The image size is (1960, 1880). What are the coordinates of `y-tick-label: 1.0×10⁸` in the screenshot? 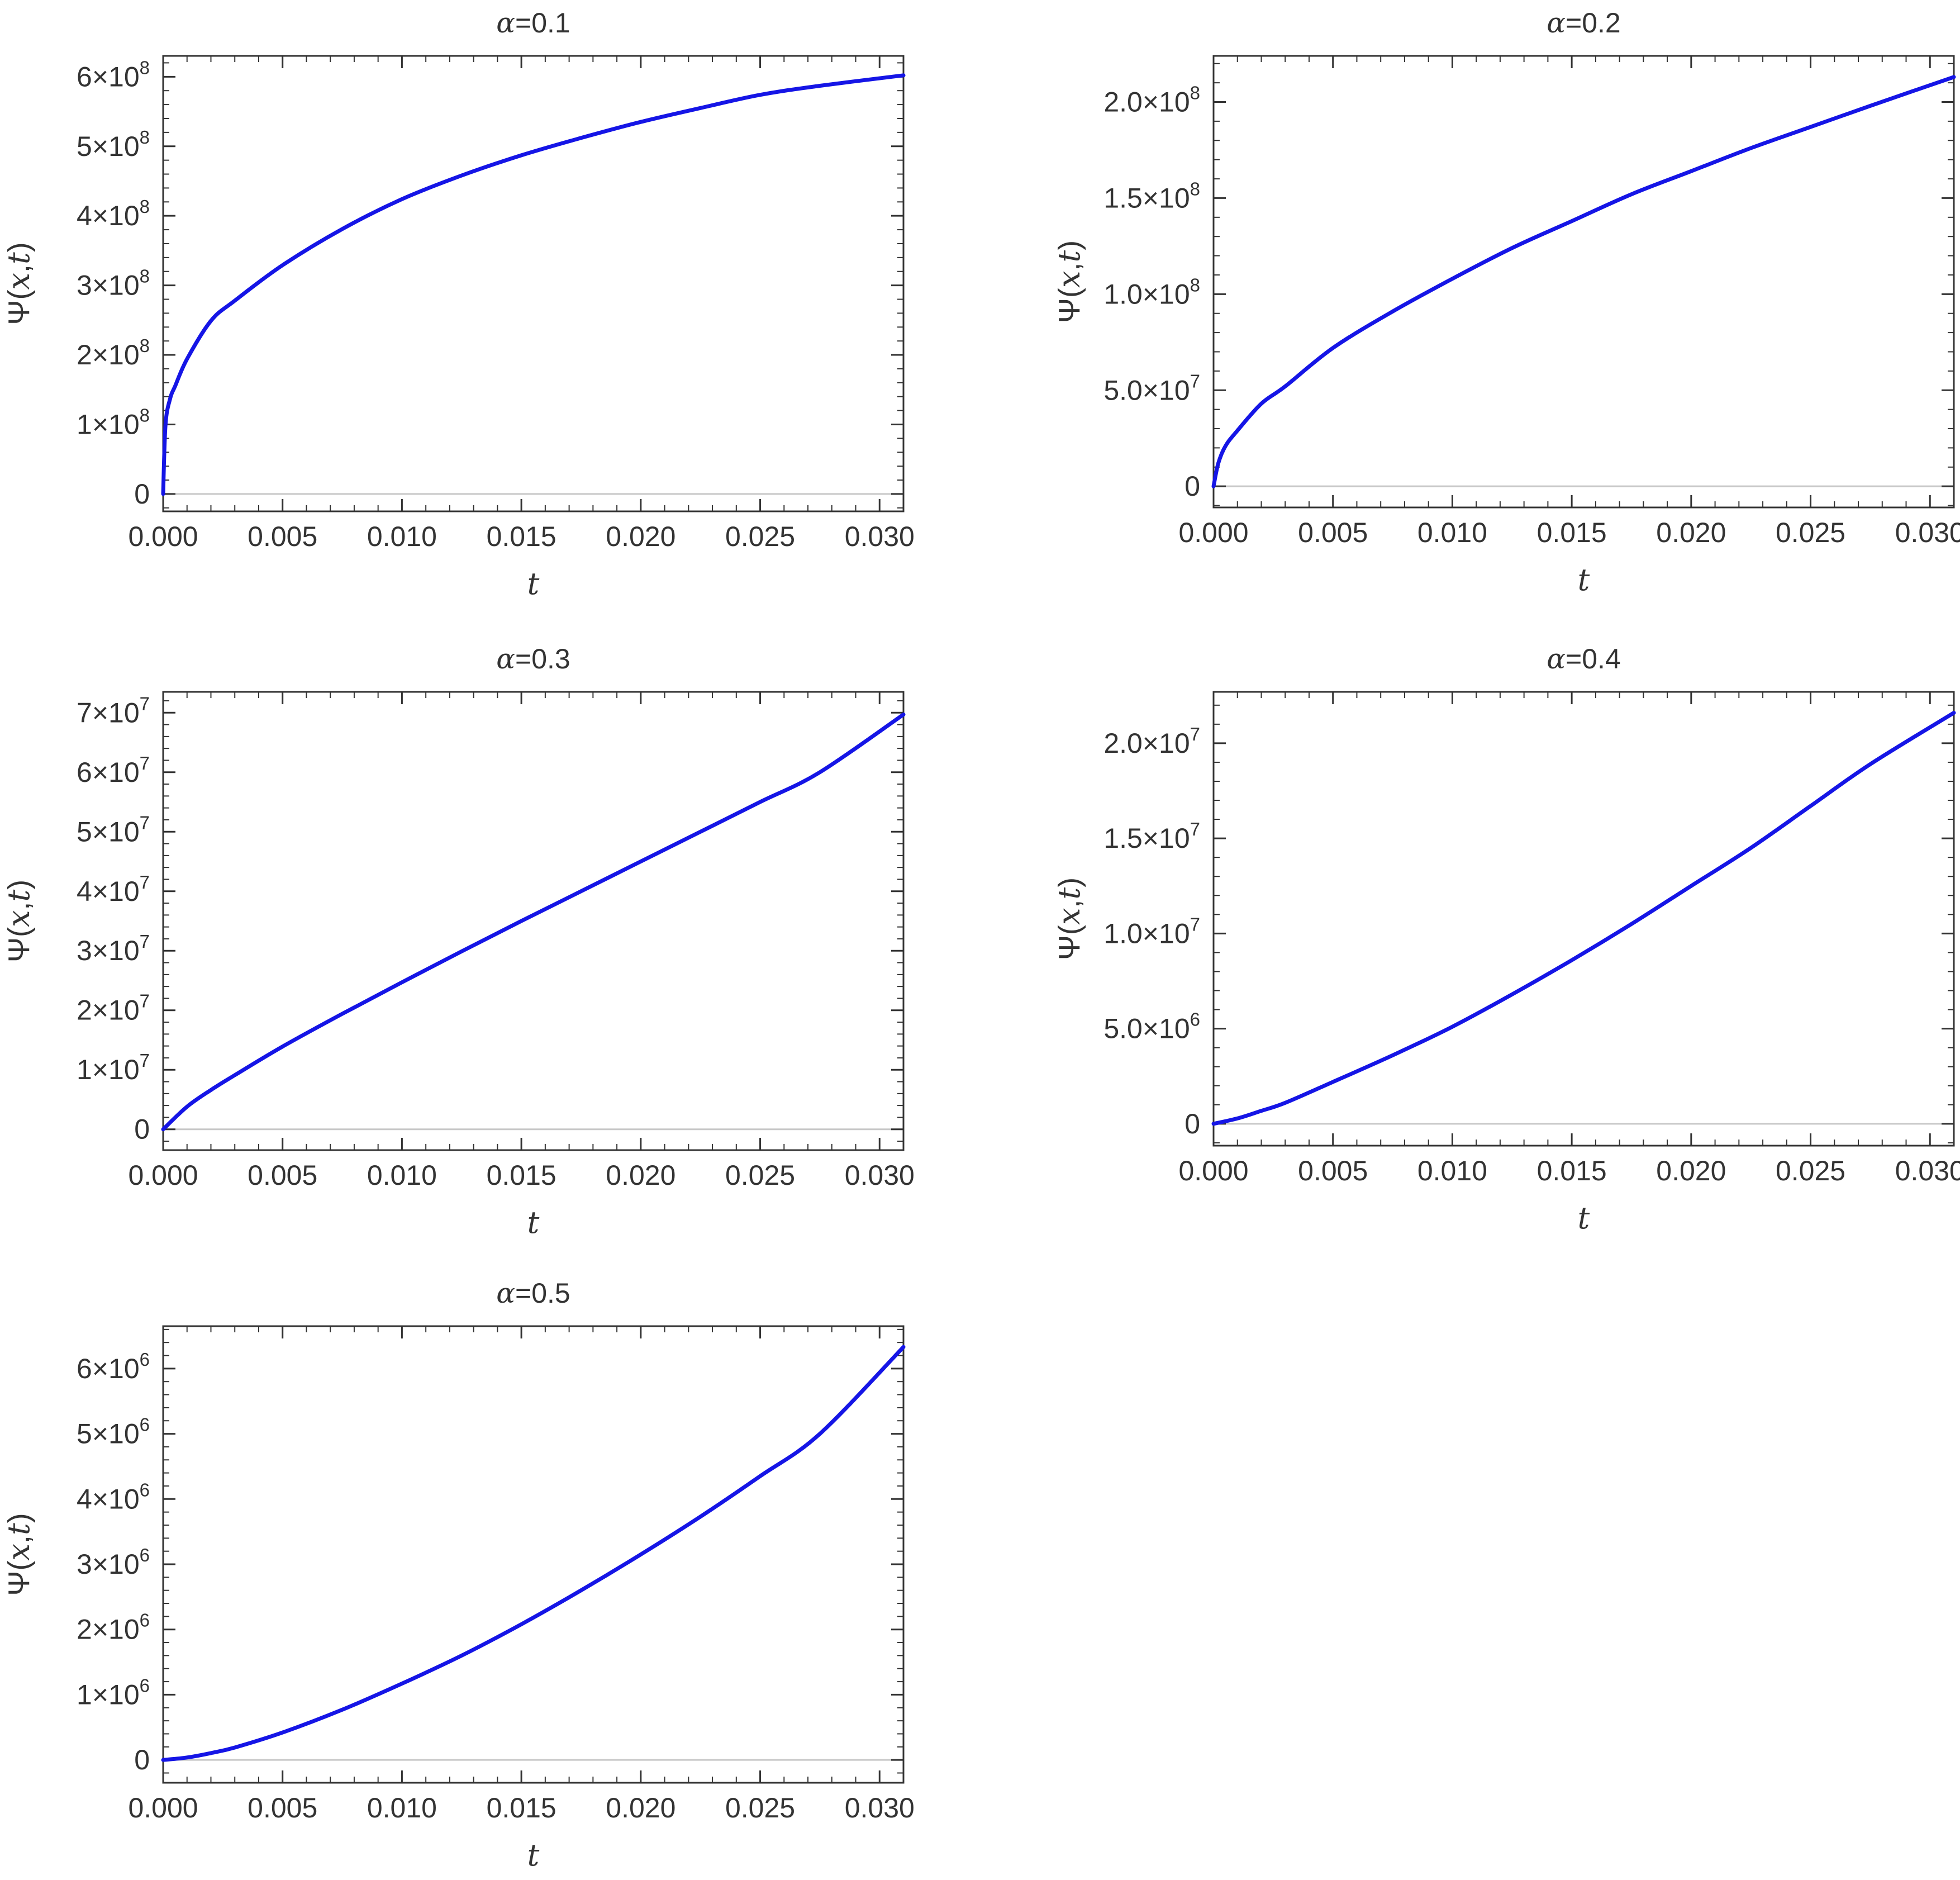 It's located at (1151, 292).